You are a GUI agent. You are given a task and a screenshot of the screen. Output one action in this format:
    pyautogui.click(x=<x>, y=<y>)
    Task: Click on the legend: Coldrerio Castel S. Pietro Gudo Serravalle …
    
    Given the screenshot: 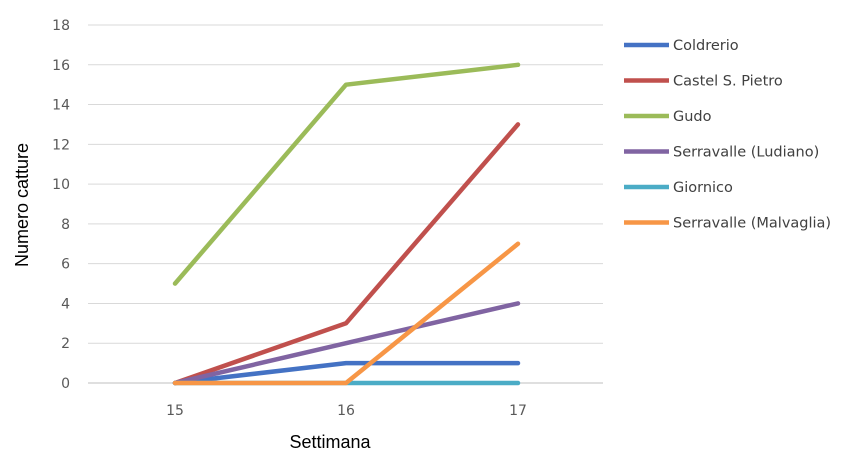 What is the action you would take?
    pyautogui.click(x=727, y=135)
    